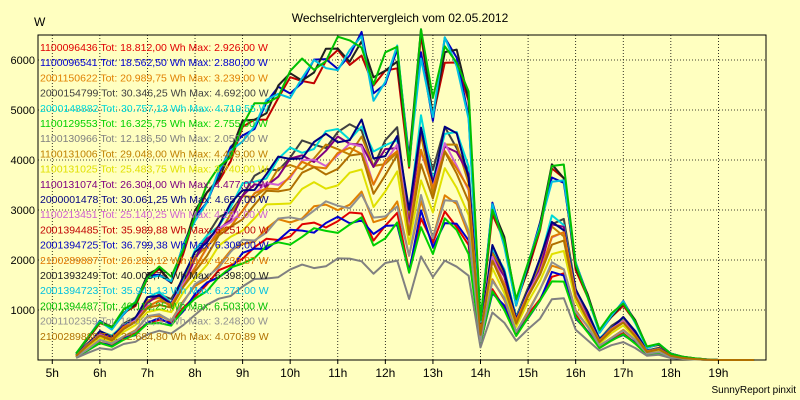  I want to click on x-tick-label: 8h, so click(194, 373).